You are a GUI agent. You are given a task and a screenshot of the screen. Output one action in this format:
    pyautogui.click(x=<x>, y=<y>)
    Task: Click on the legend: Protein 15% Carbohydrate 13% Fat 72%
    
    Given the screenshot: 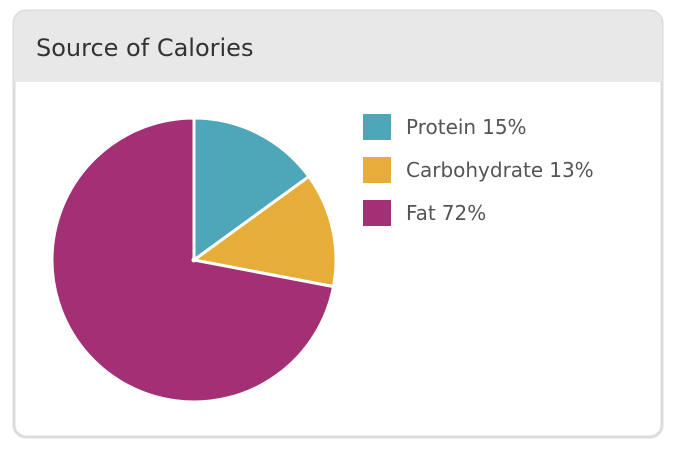 What is the action you would take?
    pyautogui.click(x=478, y=170)
    